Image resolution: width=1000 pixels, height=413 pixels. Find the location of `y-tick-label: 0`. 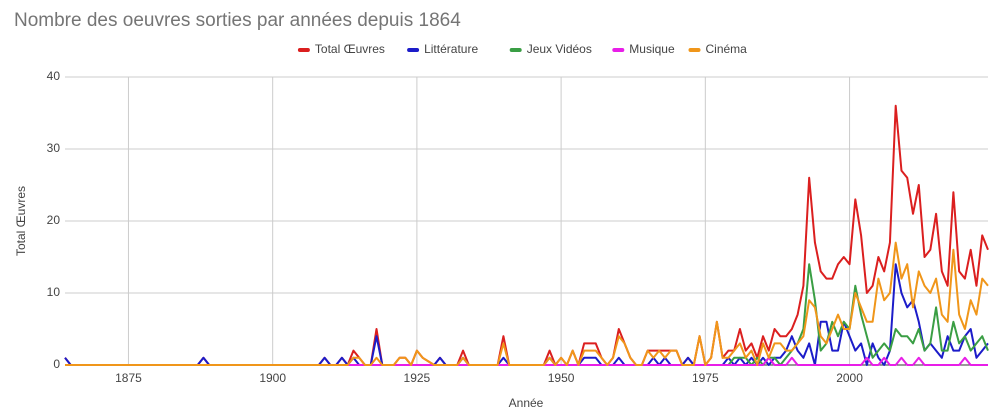

y-tick-label: 0 is located at coordinates (56, 364).